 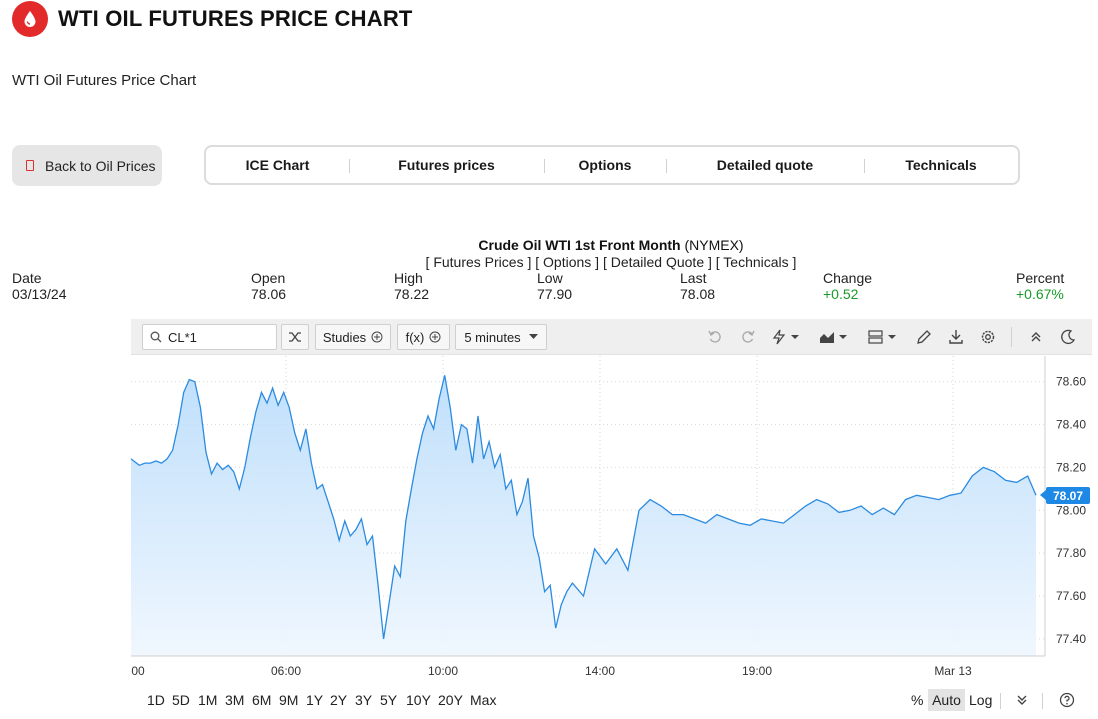 I want to click on quote-high-value: 78.22, so click(x=412, y=294).